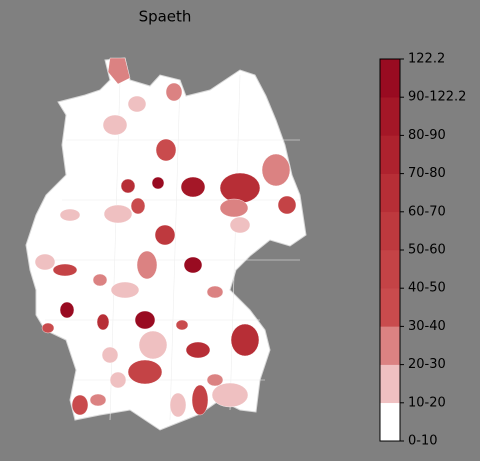 The height and width of the screenshot is (461, 480). I want to click on colorbar-tick-label: 30-40, so click(427, 326).